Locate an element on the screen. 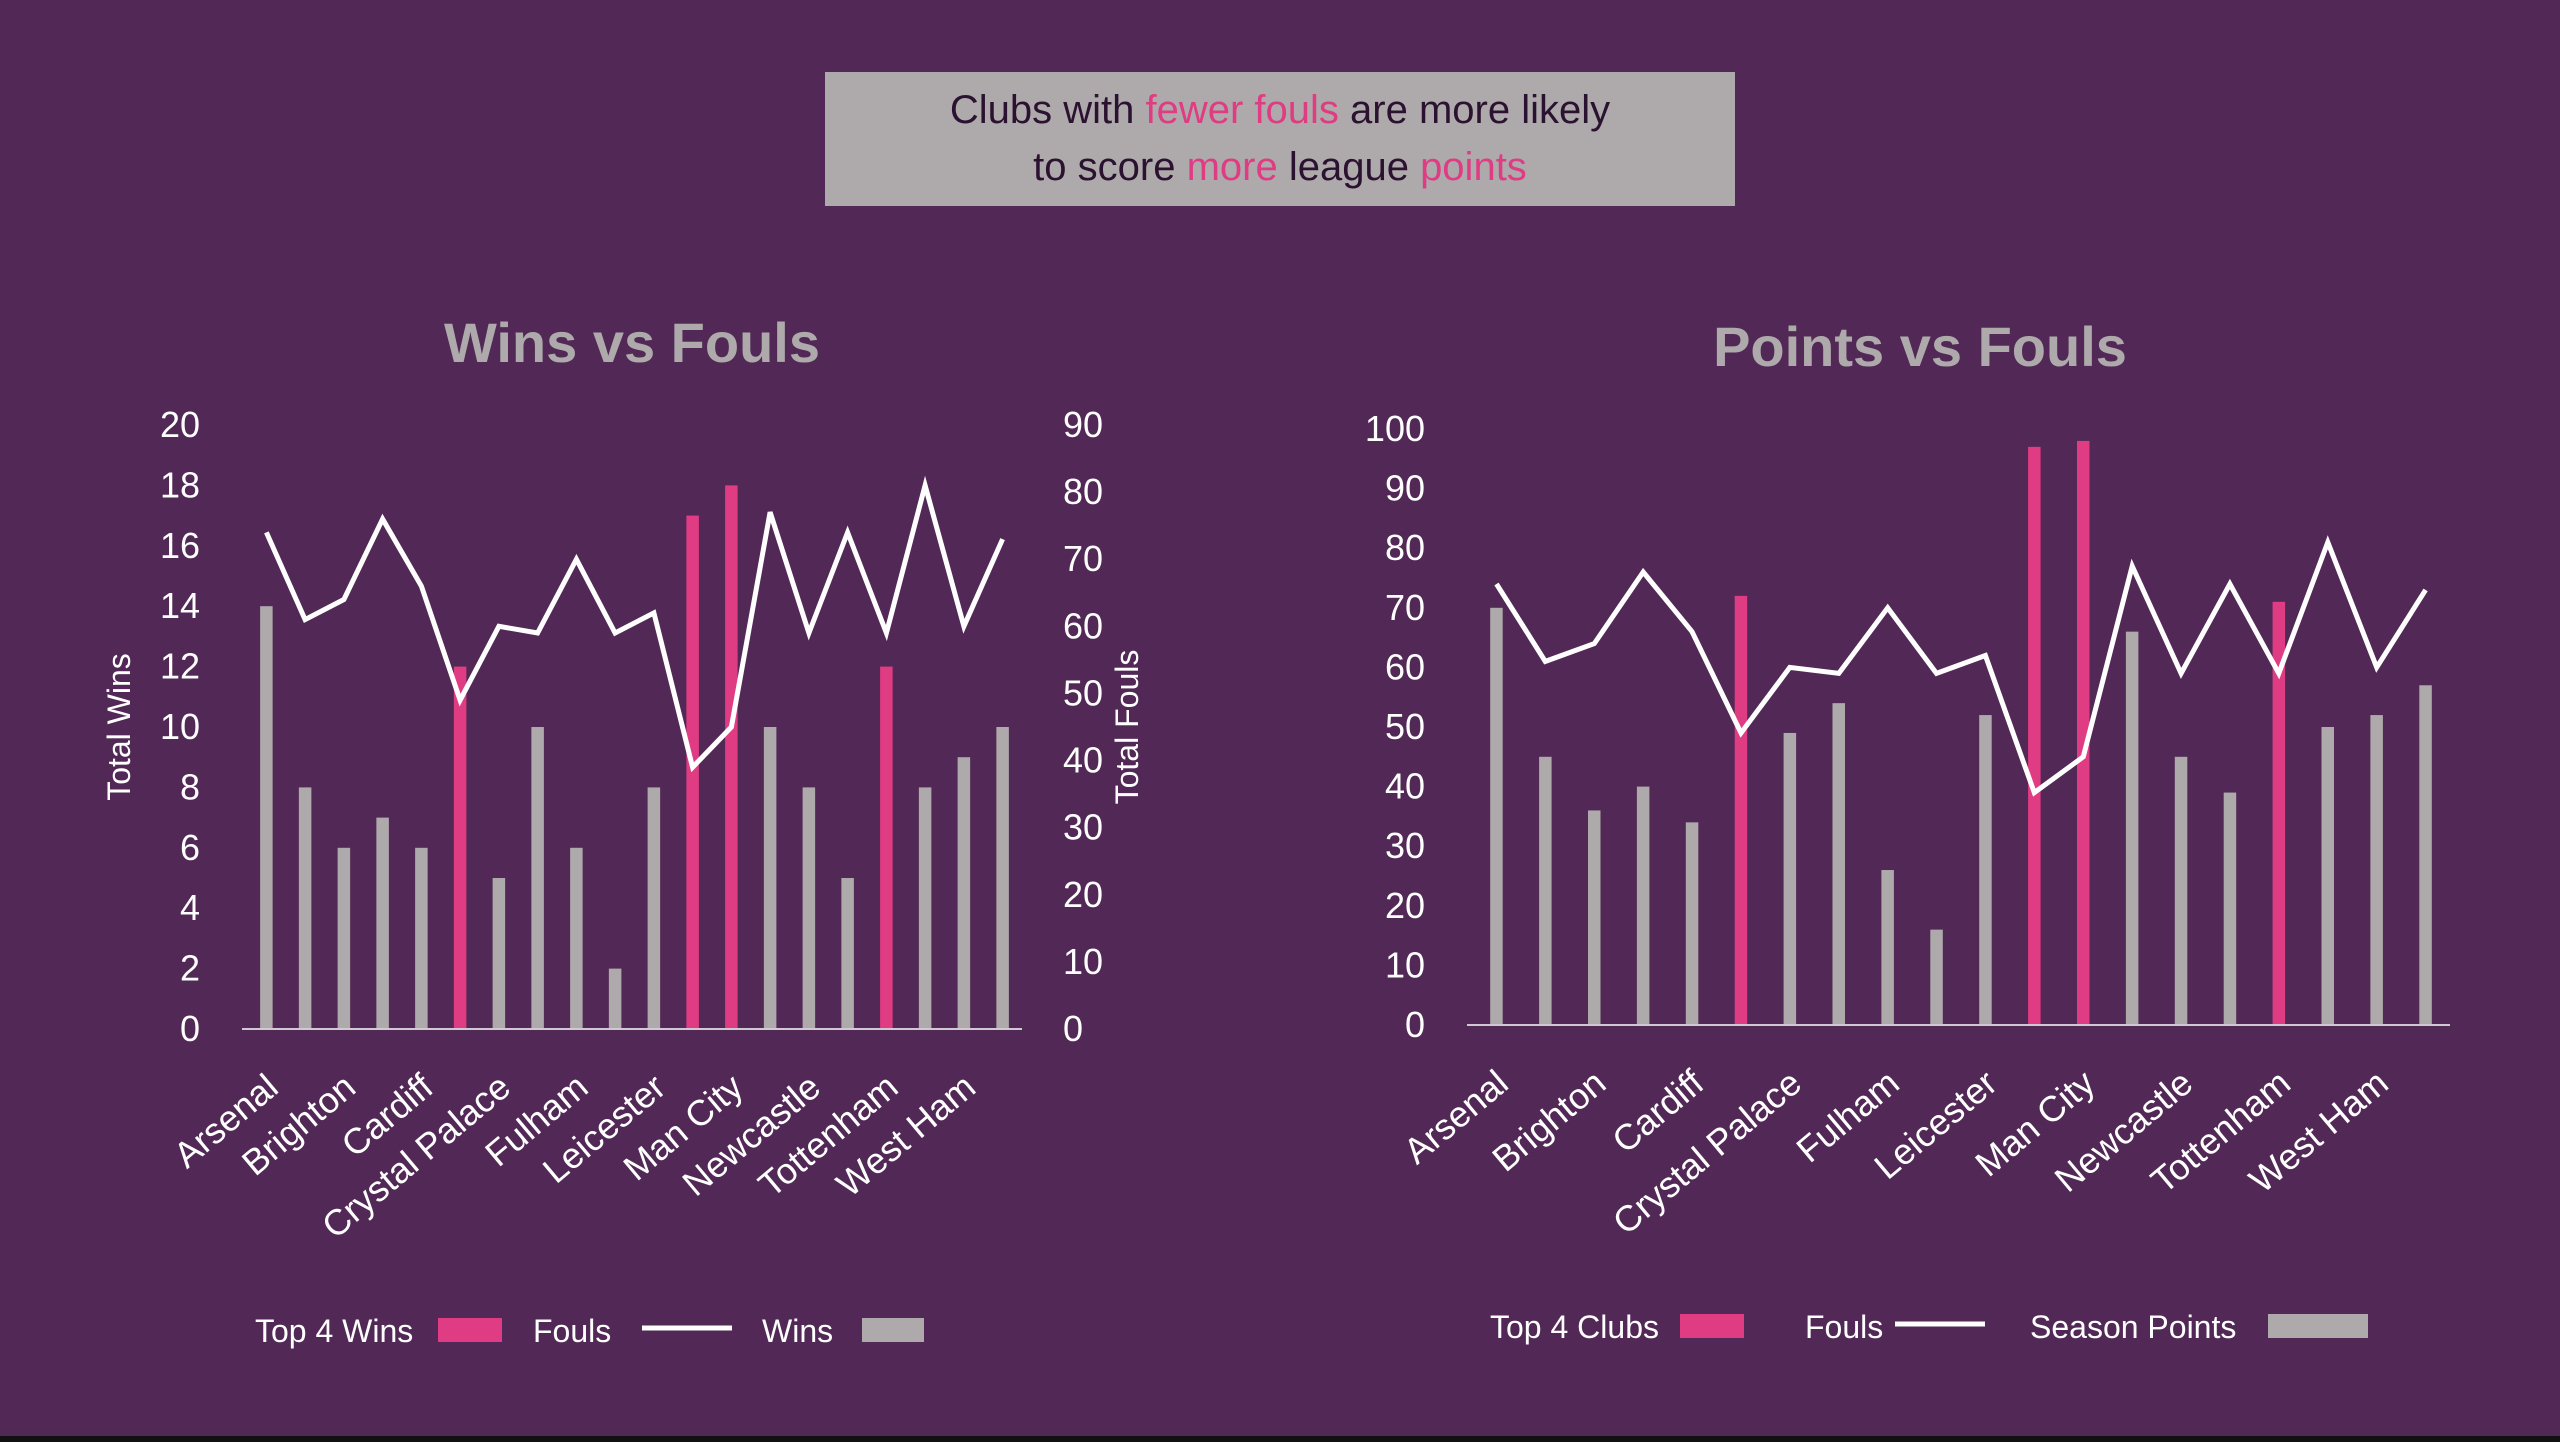 This screenshot has height=1442, width=2560. headline-text: are more likely is located at coordinates (1474, 110).